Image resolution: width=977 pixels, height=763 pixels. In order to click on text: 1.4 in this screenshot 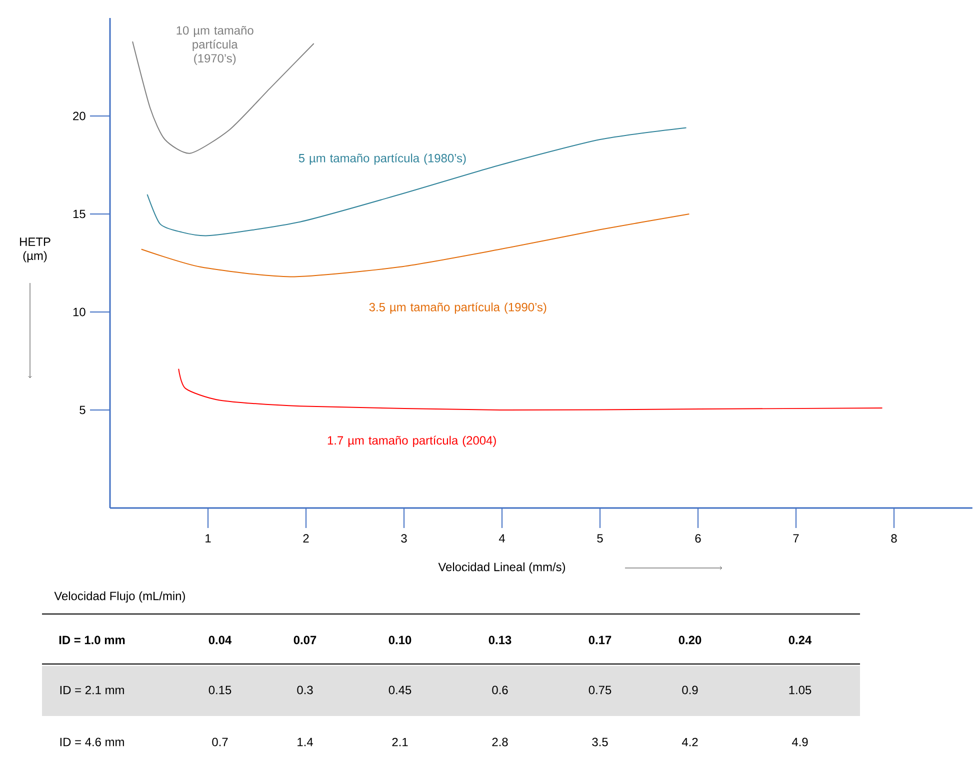, I will do `click(305, 742)`.